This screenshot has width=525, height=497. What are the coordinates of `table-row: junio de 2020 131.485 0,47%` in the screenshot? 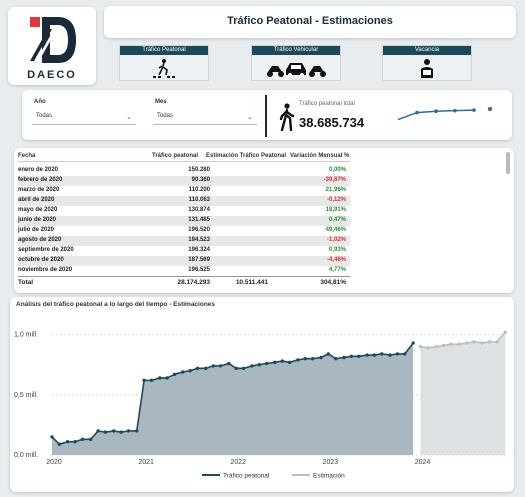 It's located at (184, 221).